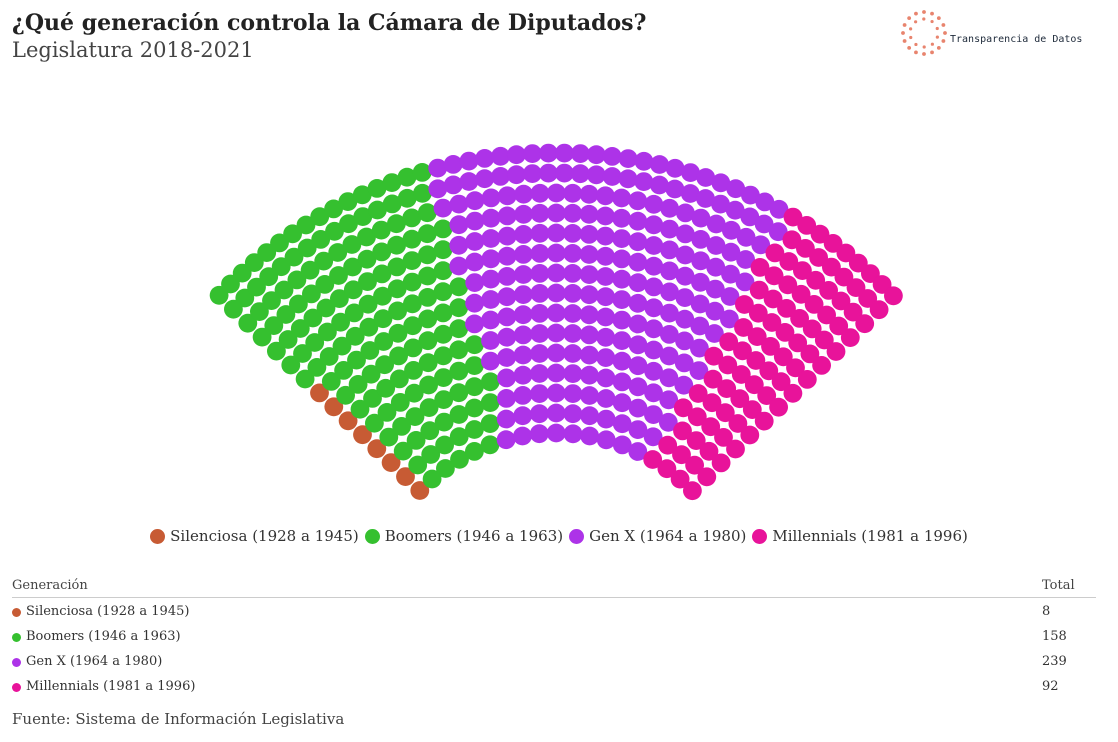 This screenshot has height=742, width=1118. Describe the element at coordinates (16, 612) in the screenshot. I see `table-row-swatch` at that location.